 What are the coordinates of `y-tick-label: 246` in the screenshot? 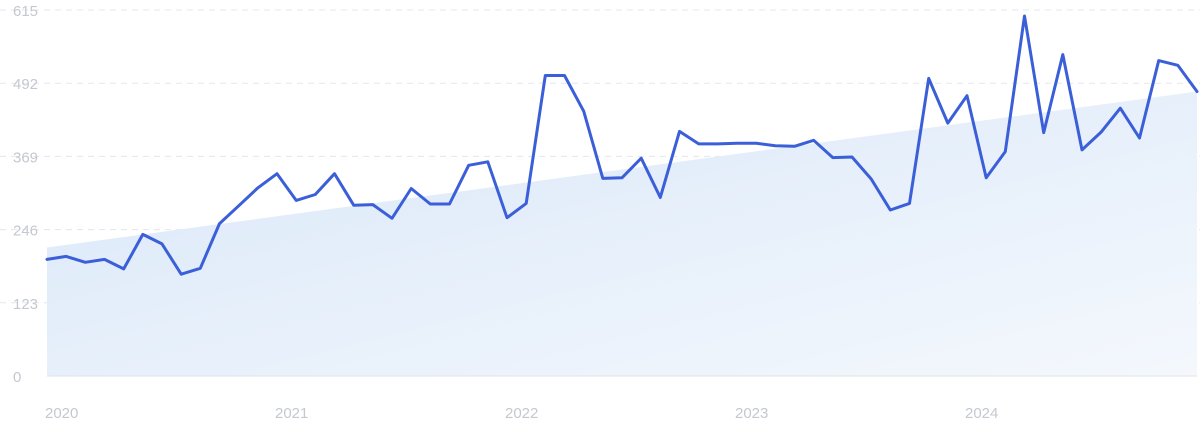 It's located at (25, 231).